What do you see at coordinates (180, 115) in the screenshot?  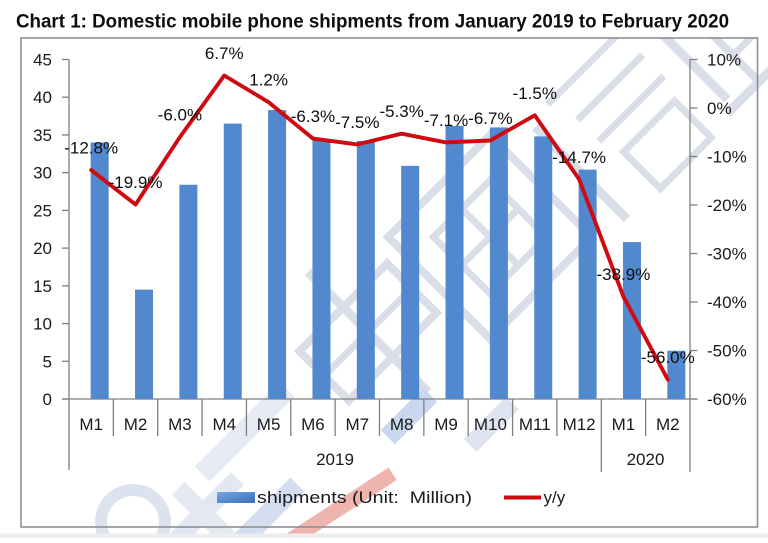 I see `svg-text: -6.0%` at bounding box center [180, 115].